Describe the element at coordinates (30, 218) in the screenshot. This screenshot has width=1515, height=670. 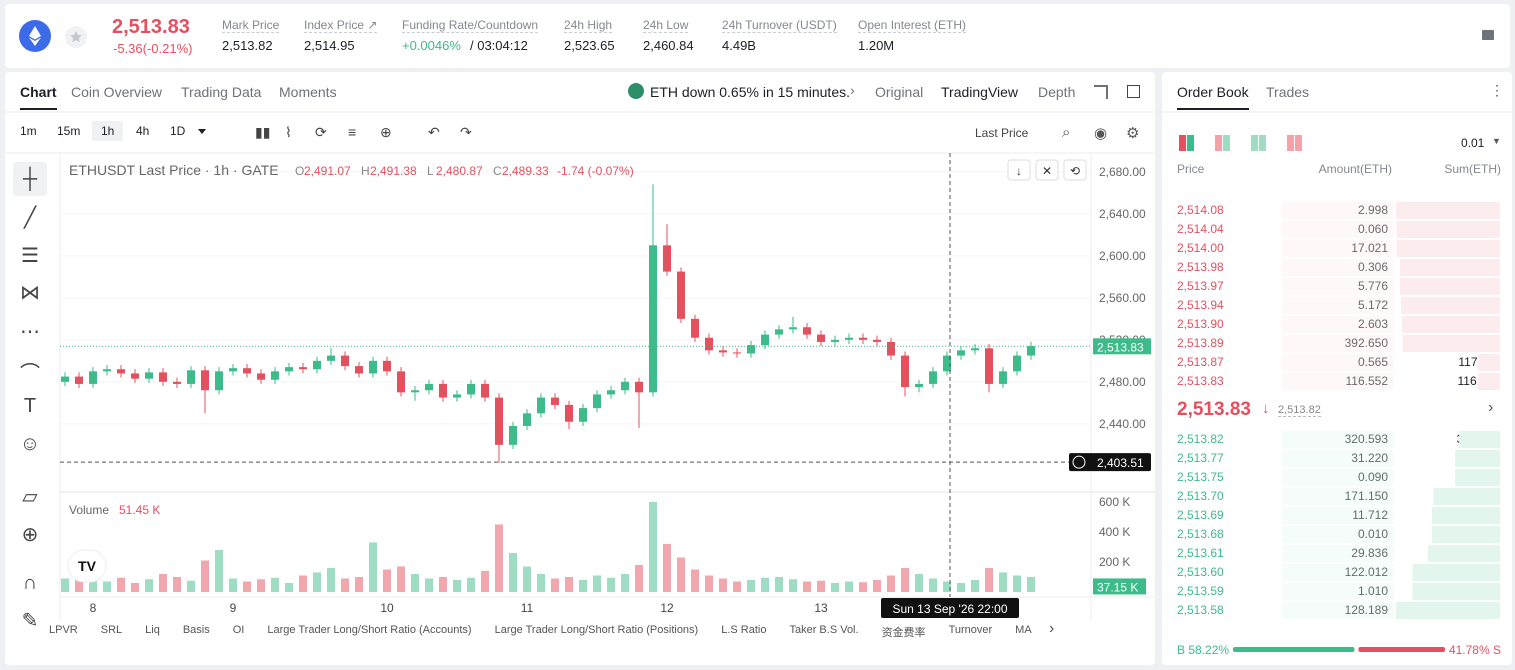
I see `draw-tool: ╱` at that location.